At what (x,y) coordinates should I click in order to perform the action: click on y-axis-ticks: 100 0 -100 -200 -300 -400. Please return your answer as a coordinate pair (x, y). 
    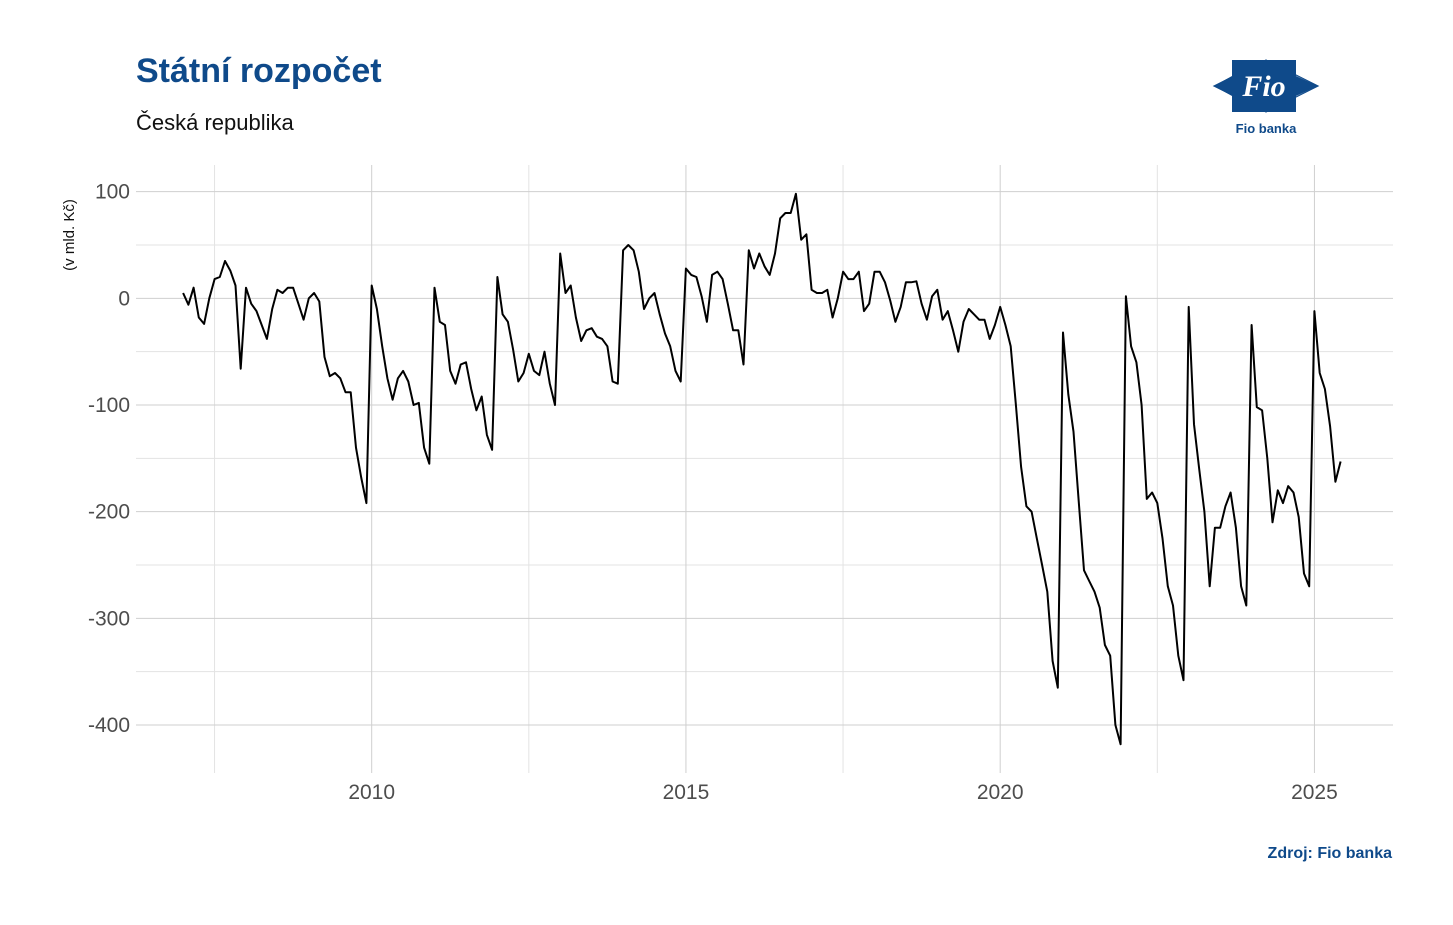
    Looking at the image, I should click on (109, 459).